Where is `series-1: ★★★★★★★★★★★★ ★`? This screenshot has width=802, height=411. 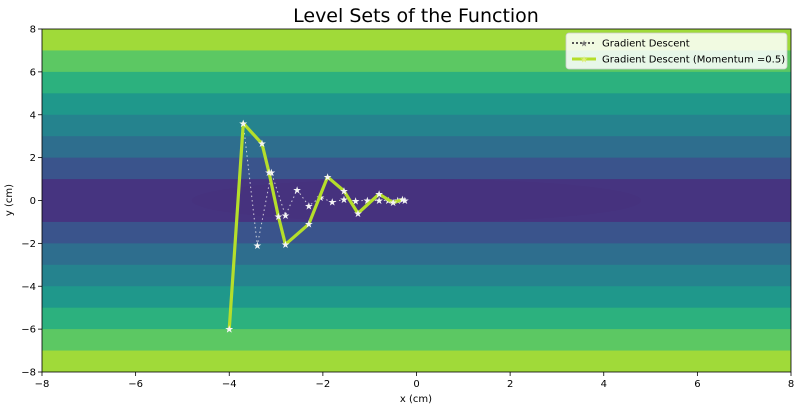 series-1: ★★★★★★★★★★★★ ★ is located at coordinates (316, 227).